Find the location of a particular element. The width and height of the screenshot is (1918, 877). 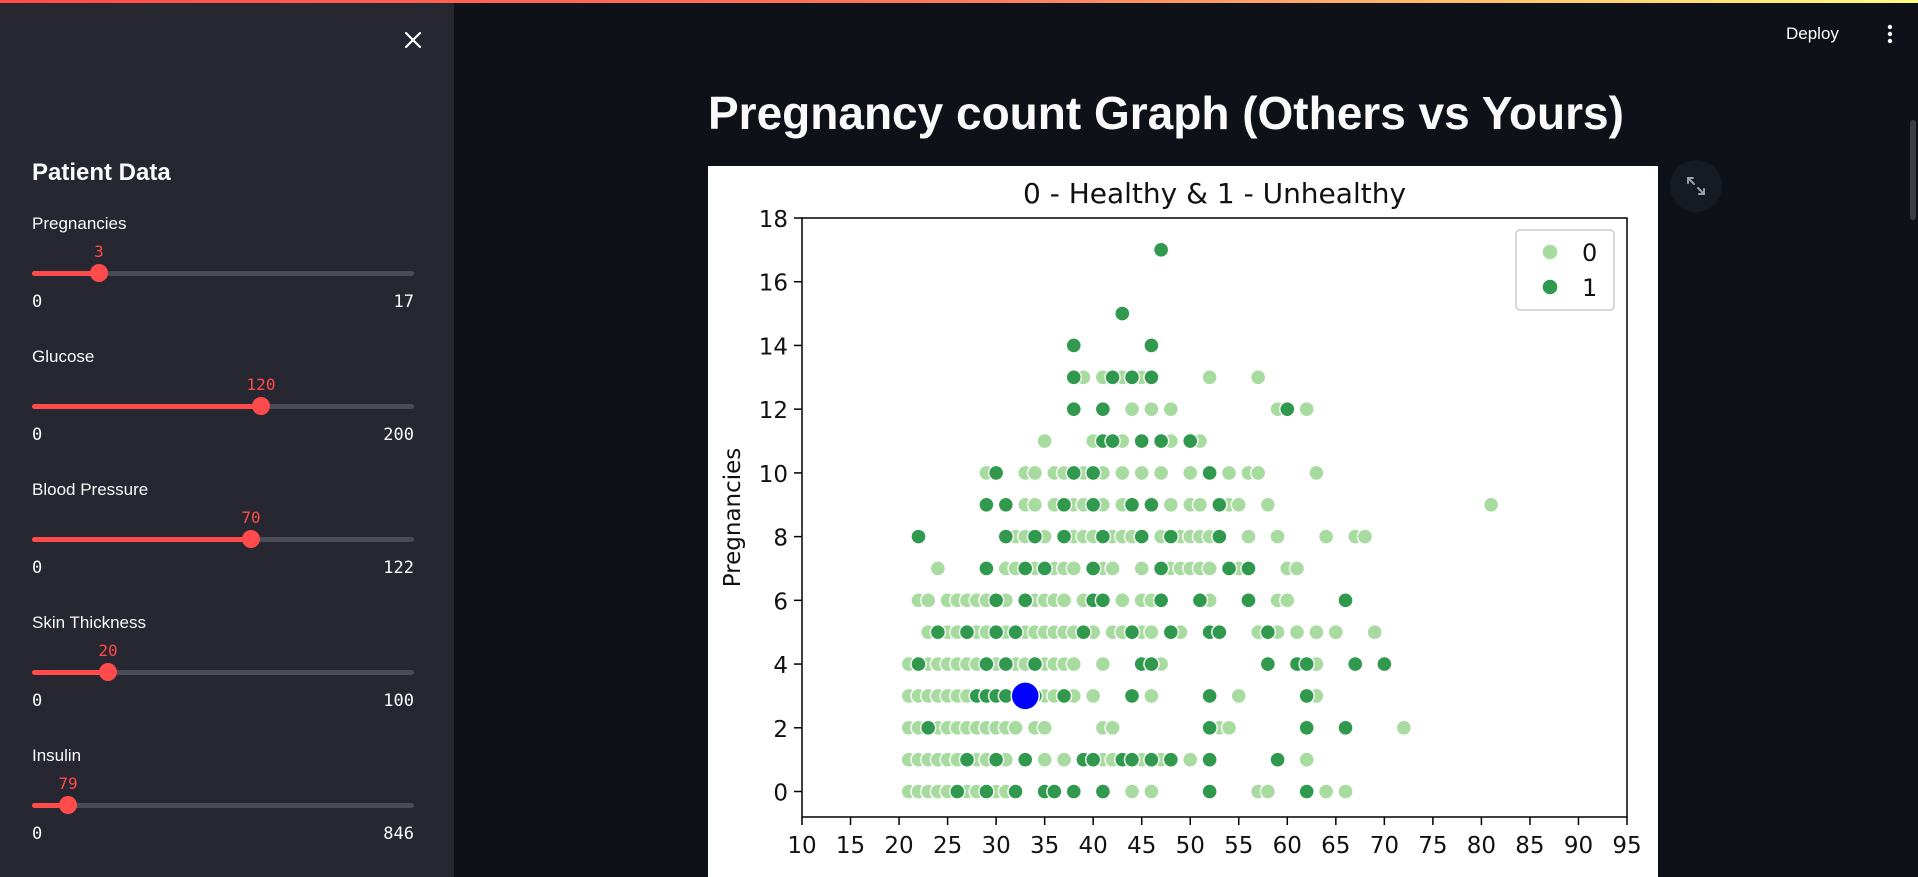

legend: 01 is located at coordinates (1565, 270).